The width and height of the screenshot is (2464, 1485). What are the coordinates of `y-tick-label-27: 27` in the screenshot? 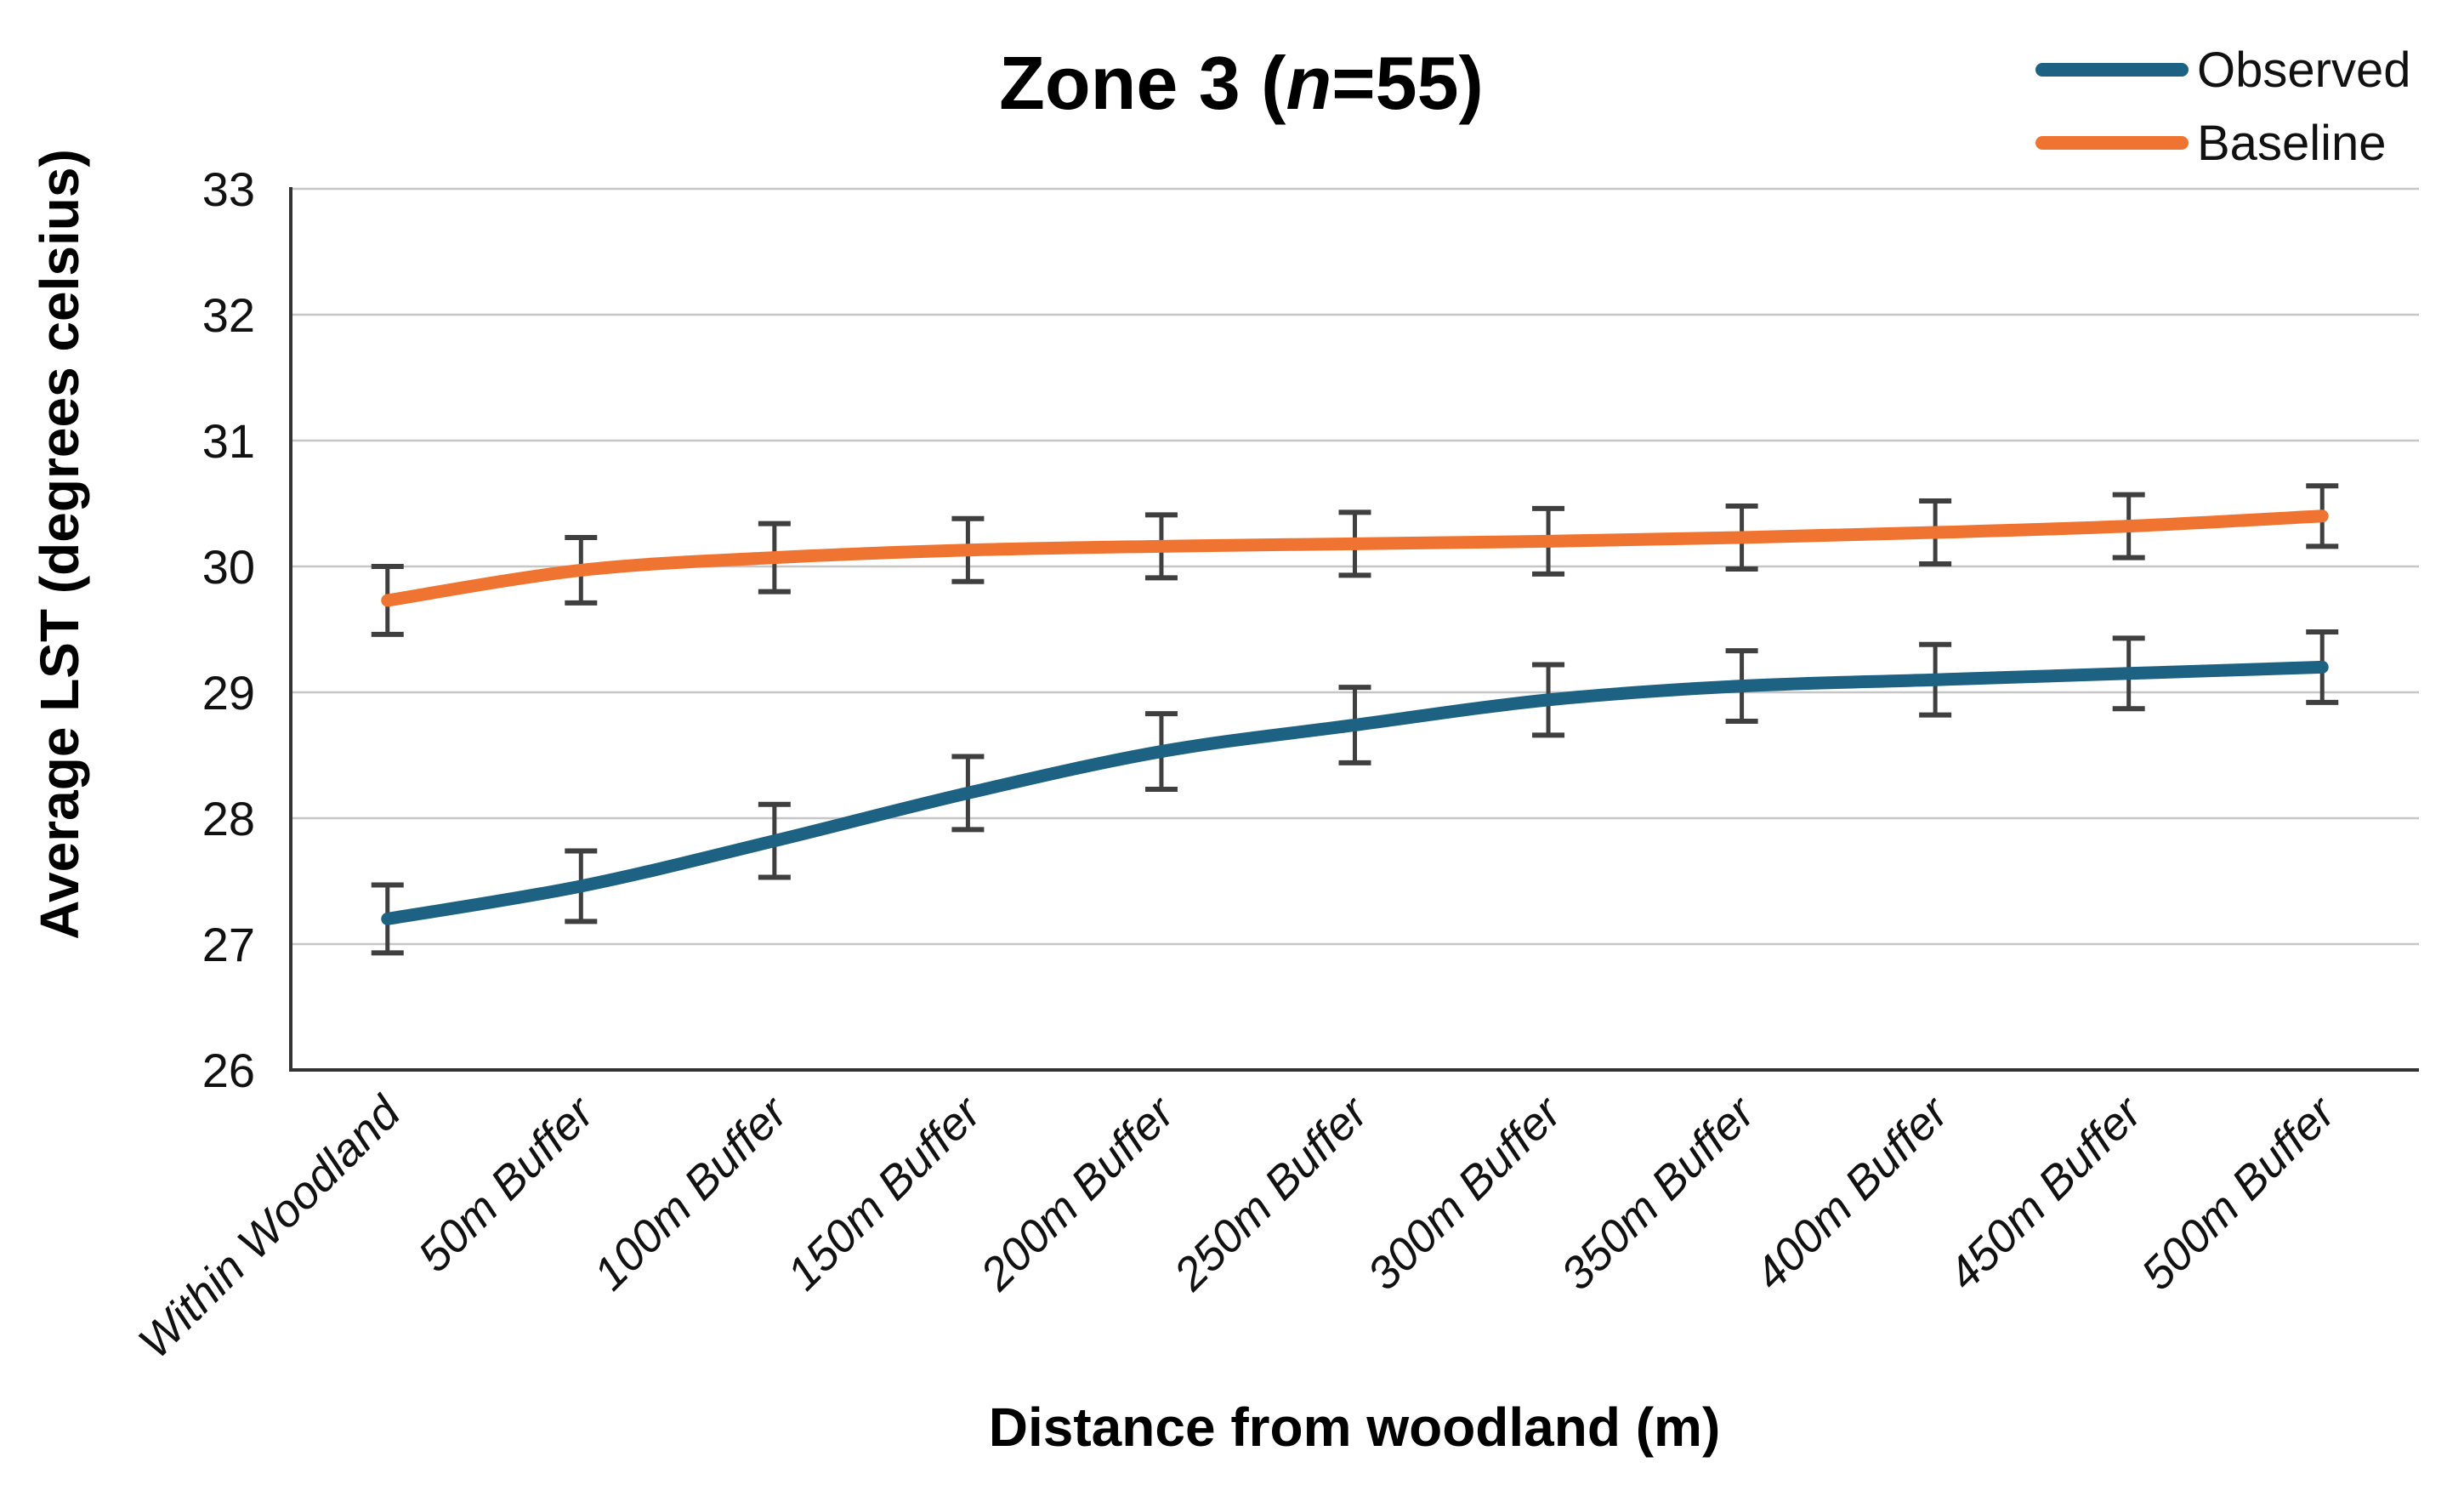 It's located at (228, 944).